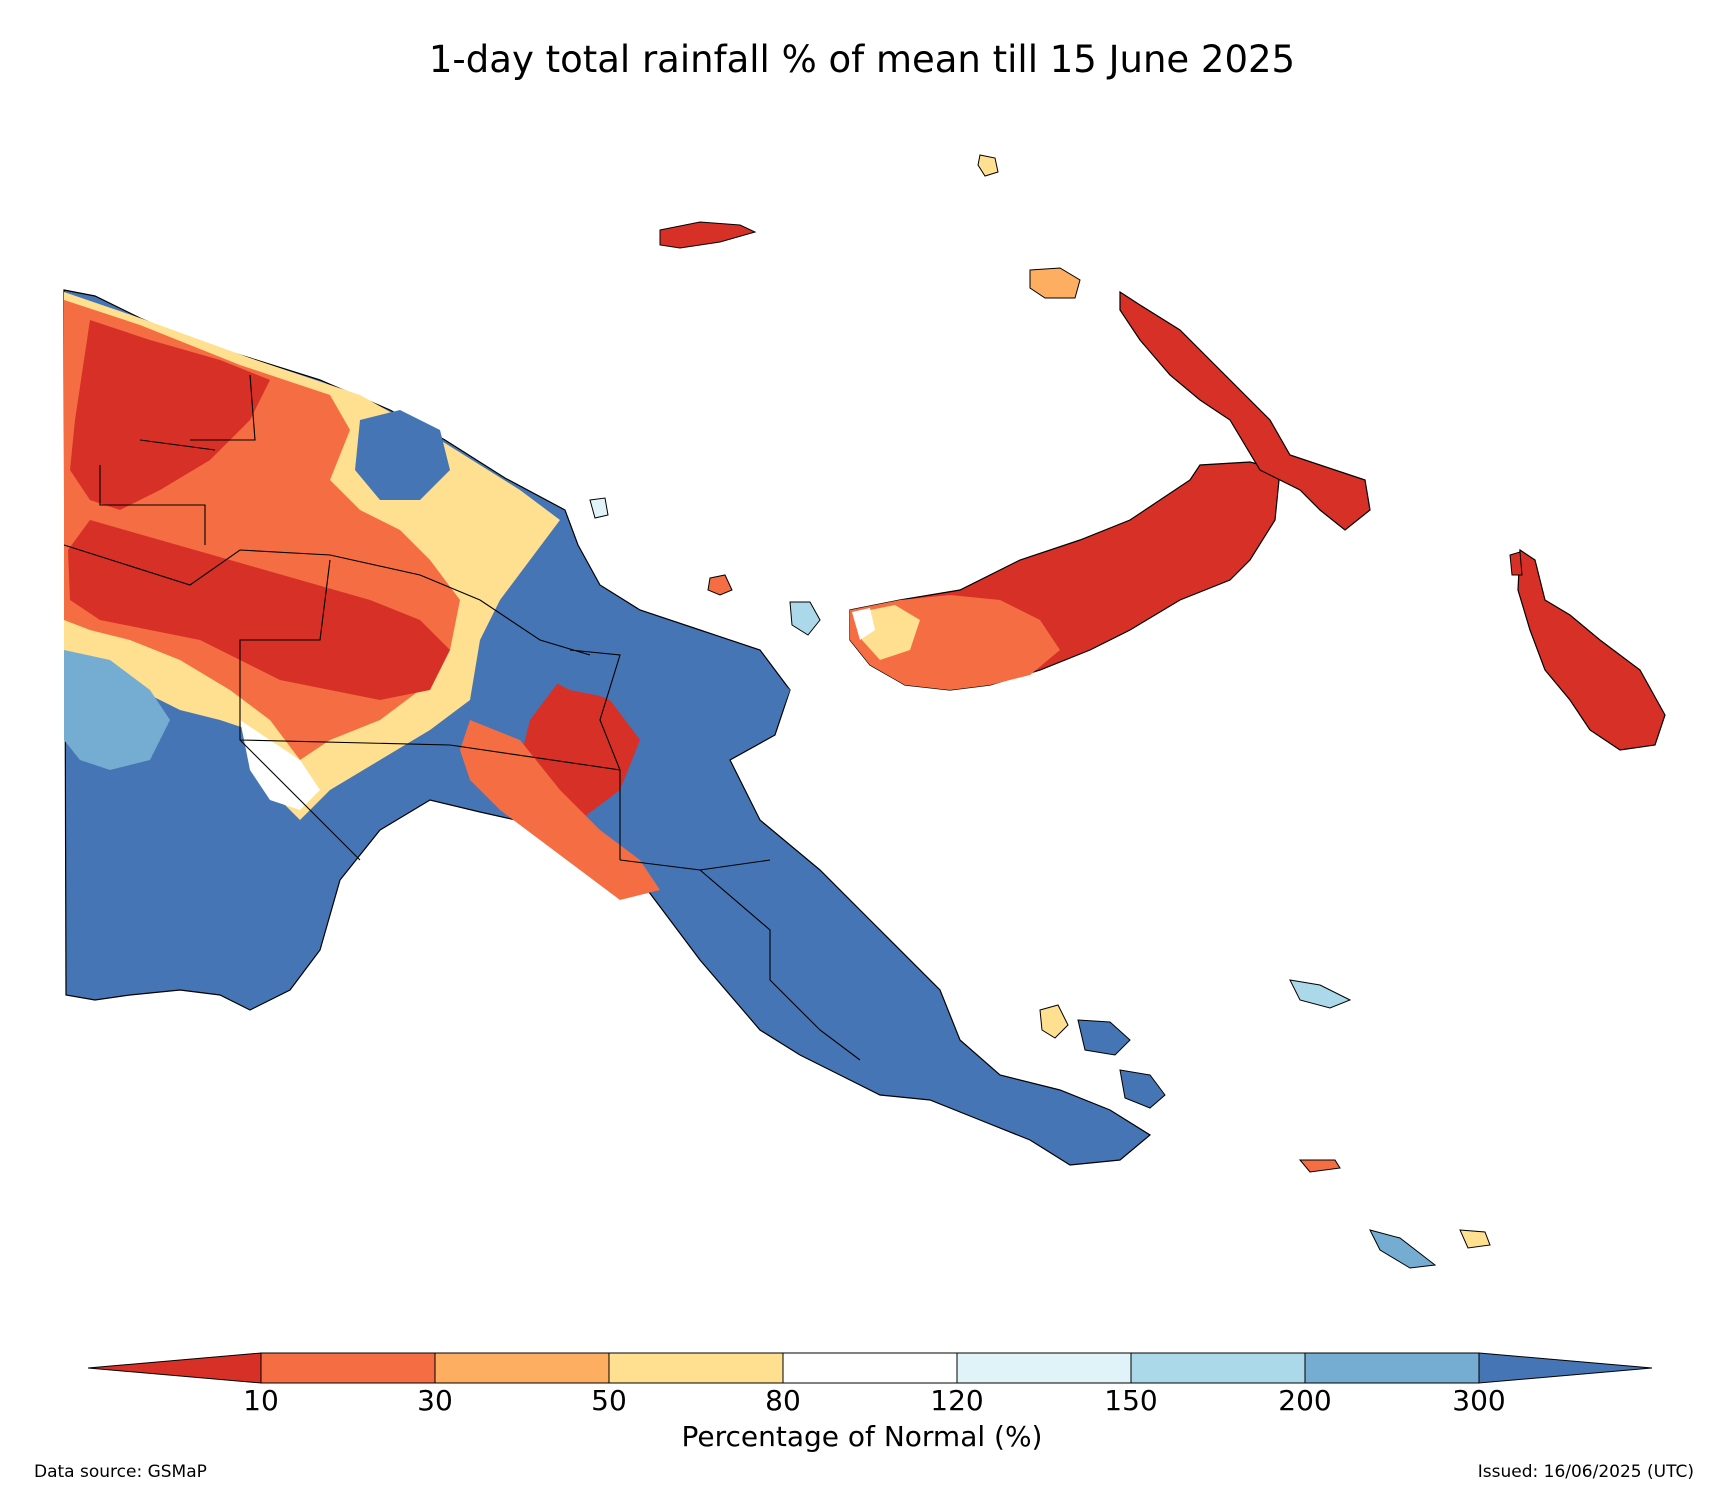 This screenshot has height=1494, width=1724. I want to click on island-small-north, so click(599, 508).